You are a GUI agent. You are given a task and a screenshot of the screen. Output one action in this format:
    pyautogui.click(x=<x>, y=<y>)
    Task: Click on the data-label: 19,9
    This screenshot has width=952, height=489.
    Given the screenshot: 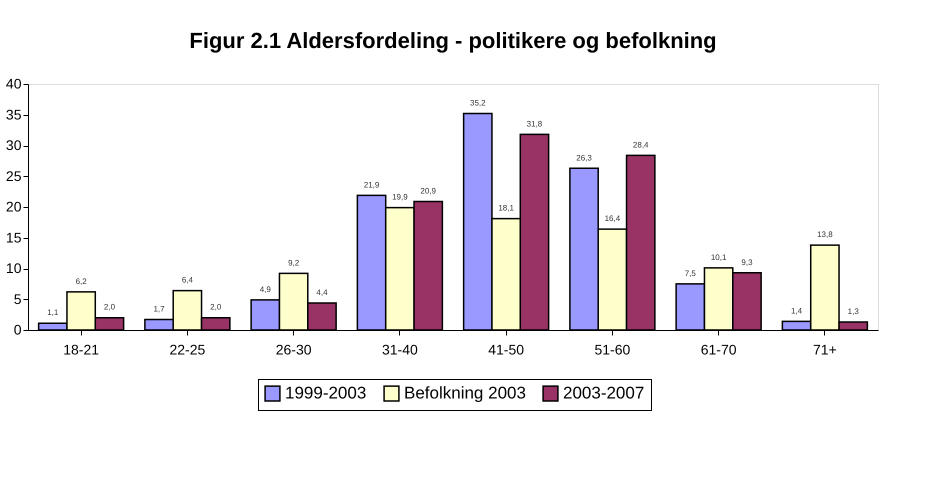 What is the action you would take?
    pyautogui.click(x=400, y=197)
    